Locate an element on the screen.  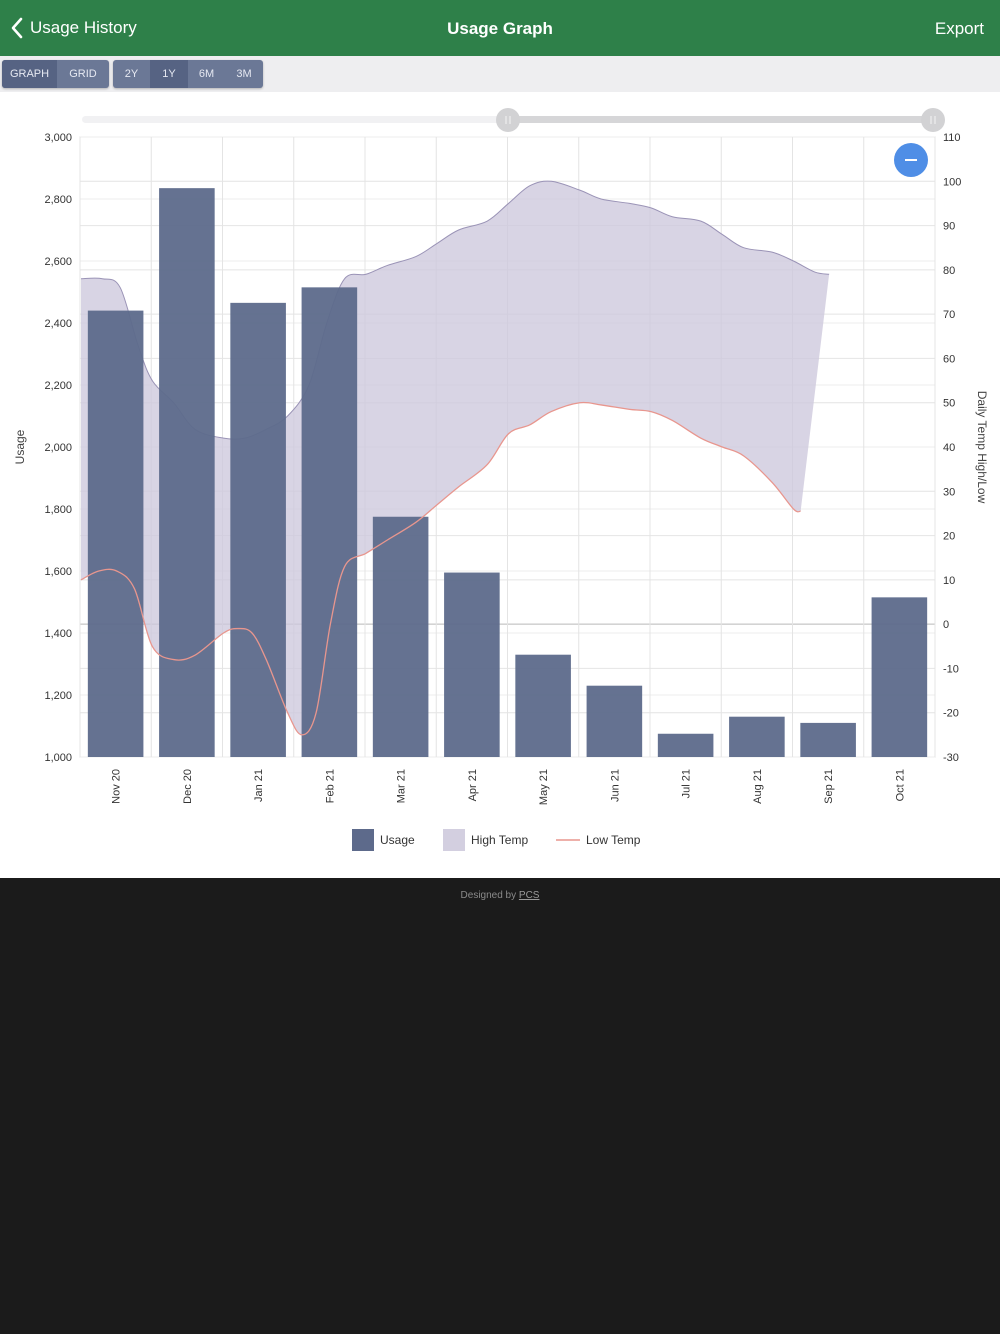
view-toggle: GRAPH GRID is located at coordinates (55, 74).